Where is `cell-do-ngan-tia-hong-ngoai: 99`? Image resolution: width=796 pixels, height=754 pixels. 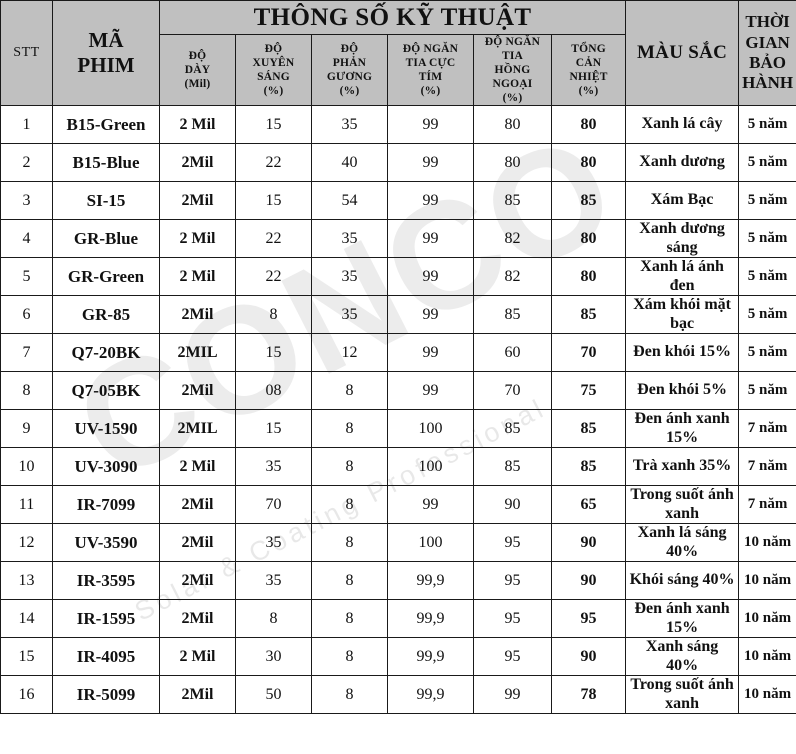 cell-do-ngan-tia-hong-ngoai: 99 is located at coordinates (512, 695).